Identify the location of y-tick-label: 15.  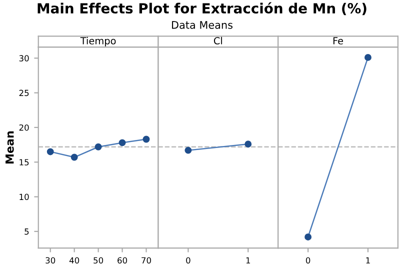
(24, 162).